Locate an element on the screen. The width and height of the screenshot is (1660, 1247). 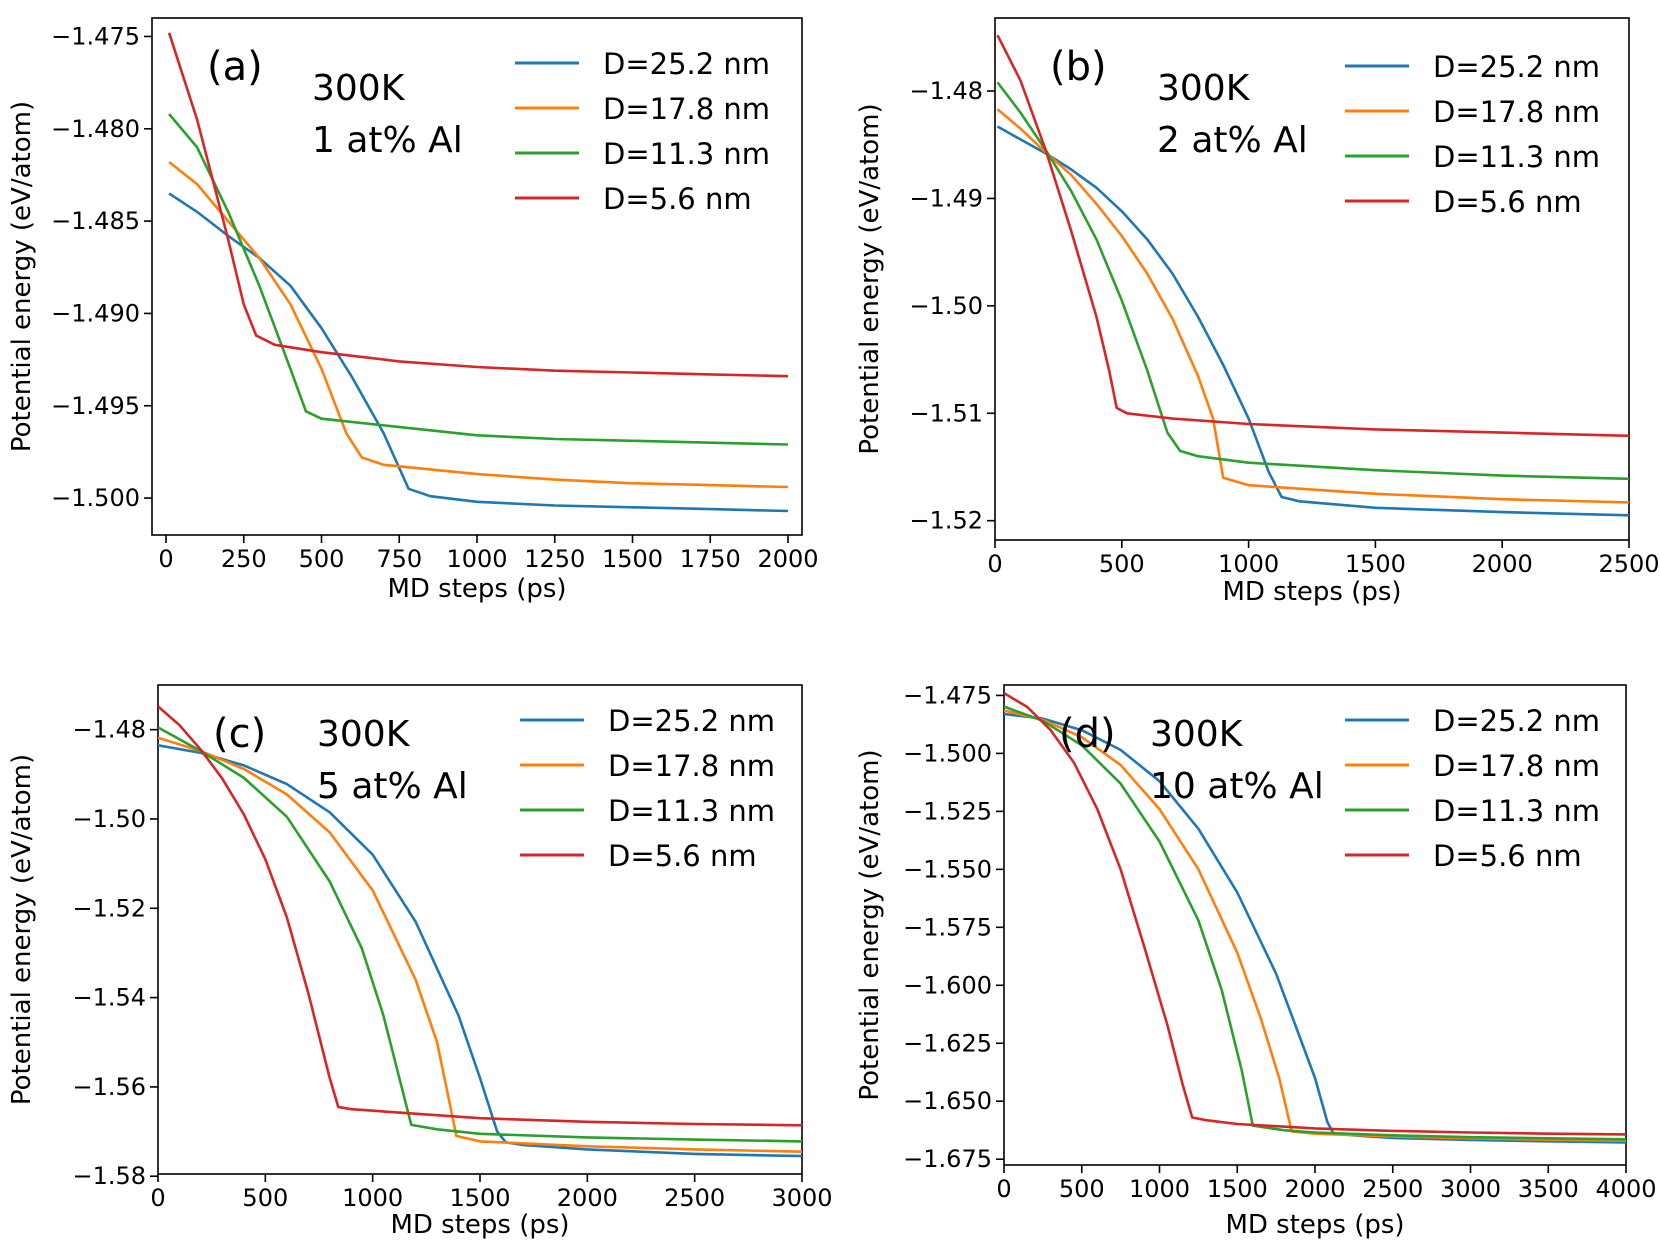
y-tick-label: −1.500 is located at coordinates (947, 753).